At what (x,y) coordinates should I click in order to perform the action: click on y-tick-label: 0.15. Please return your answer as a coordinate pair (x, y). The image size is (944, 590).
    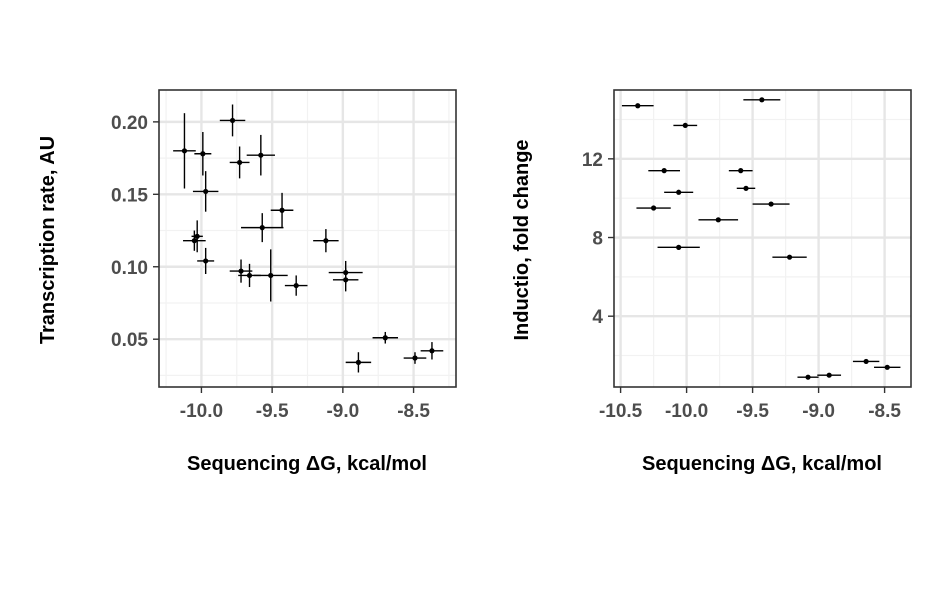
    Looking at the image, I should click on (129, 195).